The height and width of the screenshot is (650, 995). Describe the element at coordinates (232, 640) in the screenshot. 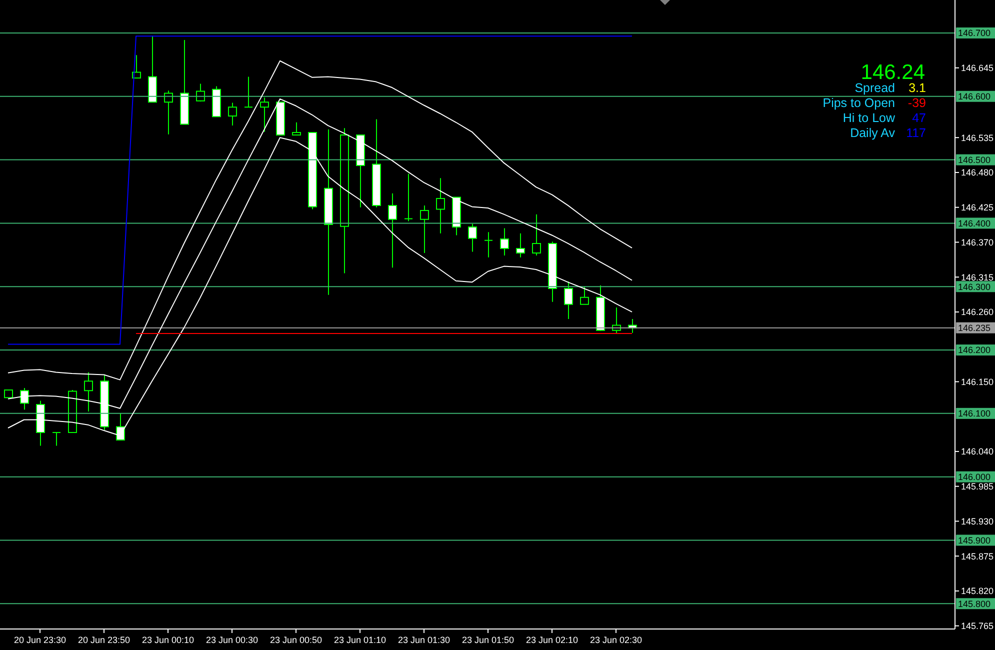

I see `x-tick-label: 23 Jun 00:30` at that location.